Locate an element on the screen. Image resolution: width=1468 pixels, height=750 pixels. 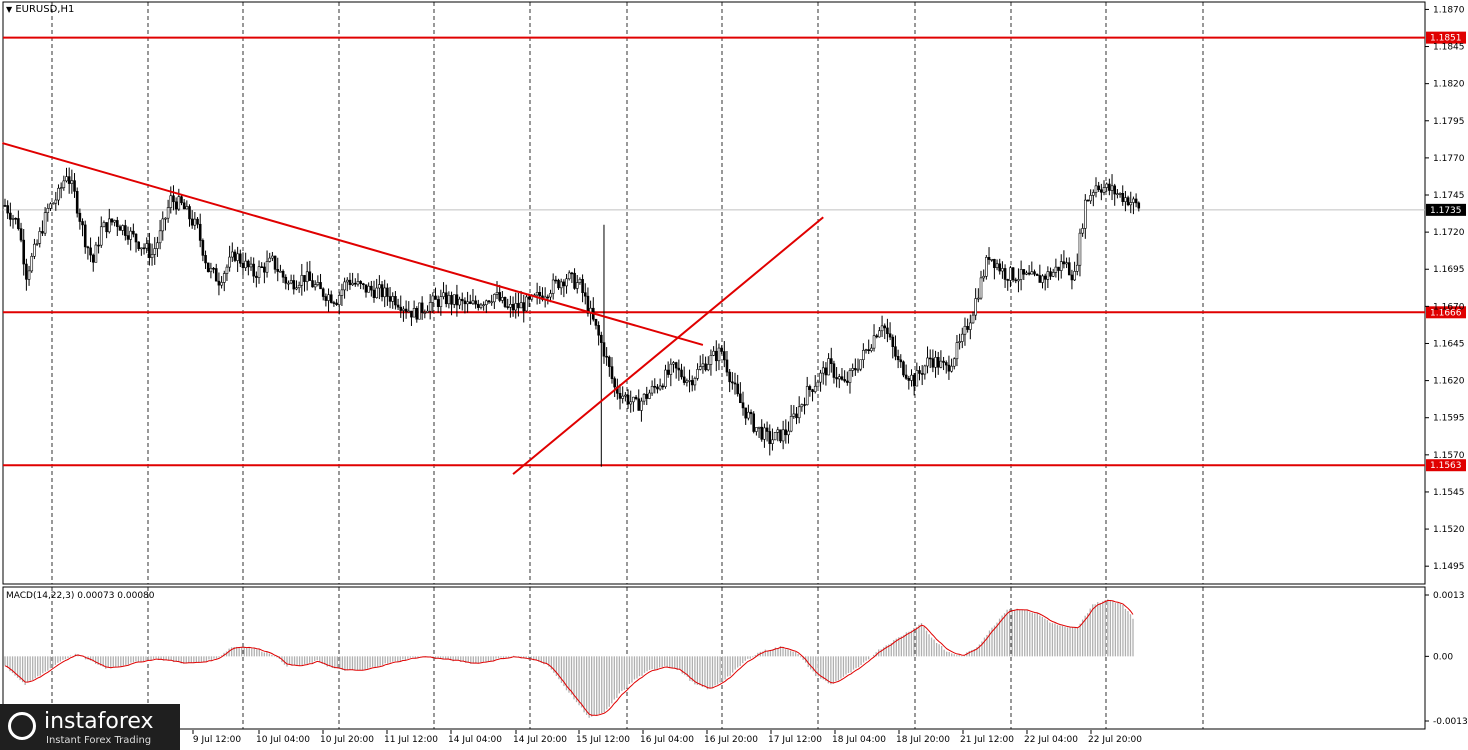
macd-tick-label: 0.0013 is located at coordinates (1449, 596).